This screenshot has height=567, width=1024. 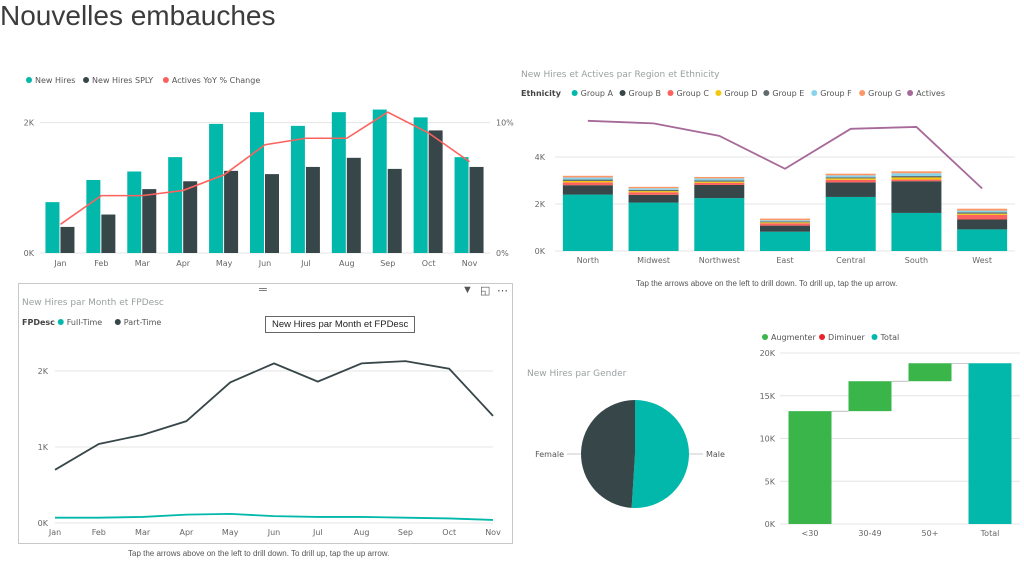 I want to click on gender-slice-label: Female, so click(x=549, y=454).